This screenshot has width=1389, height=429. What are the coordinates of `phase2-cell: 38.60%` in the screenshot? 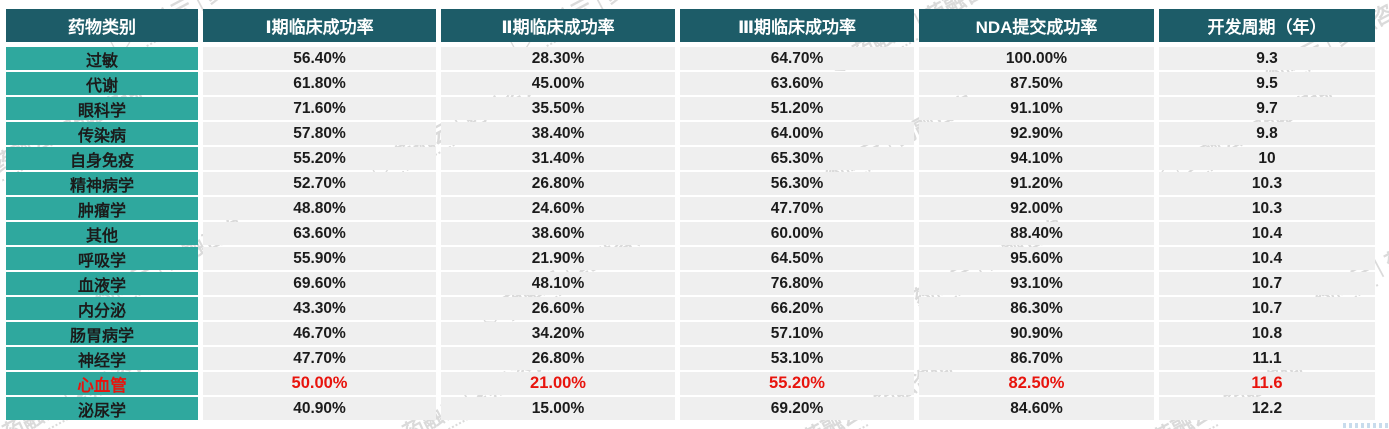 It's located at (558, 233).